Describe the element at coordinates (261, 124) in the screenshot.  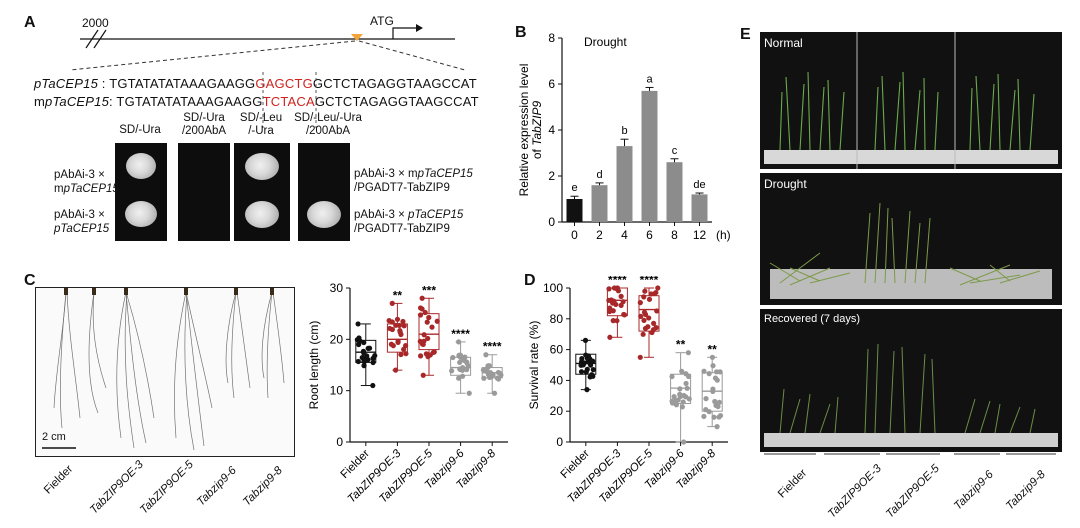
I see `y1h-col-header-3: SD/-Leu /-Ura` at that location.